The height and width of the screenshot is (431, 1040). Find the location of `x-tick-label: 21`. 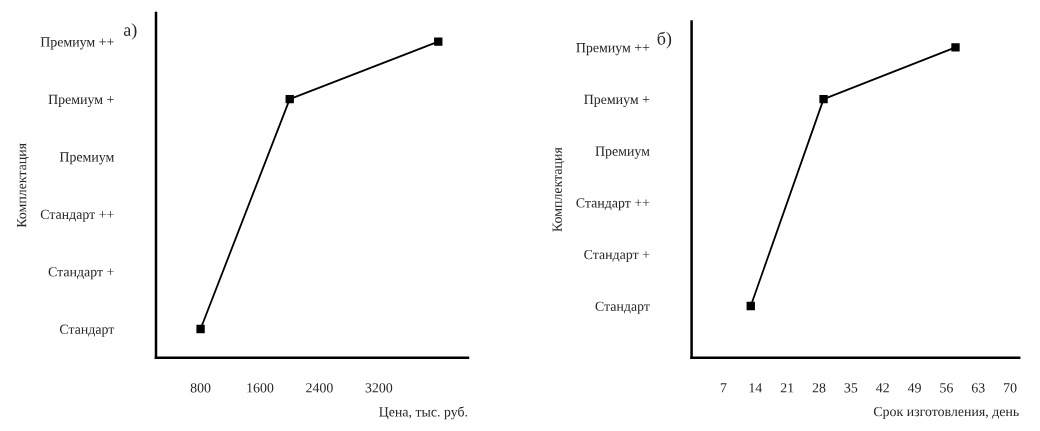

x-tick-label: 21 is located at coordinates (787, 388).